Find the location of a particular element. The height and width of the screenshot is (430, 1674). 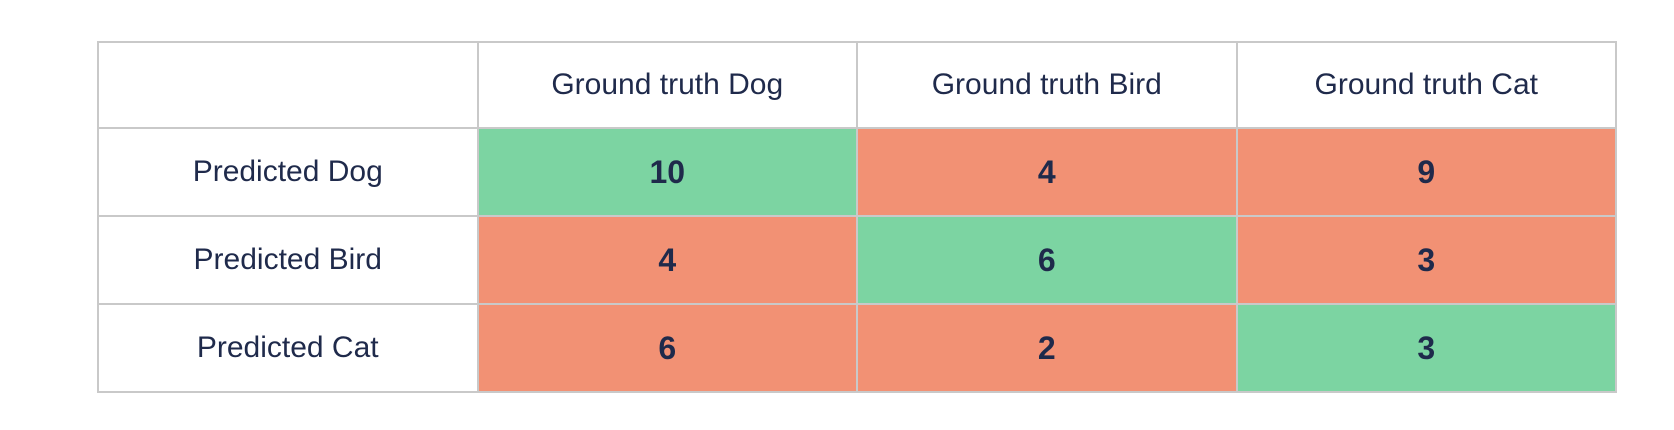

row-label-predicted-dog: Predicted Dog is located at coordinates (288, 172).